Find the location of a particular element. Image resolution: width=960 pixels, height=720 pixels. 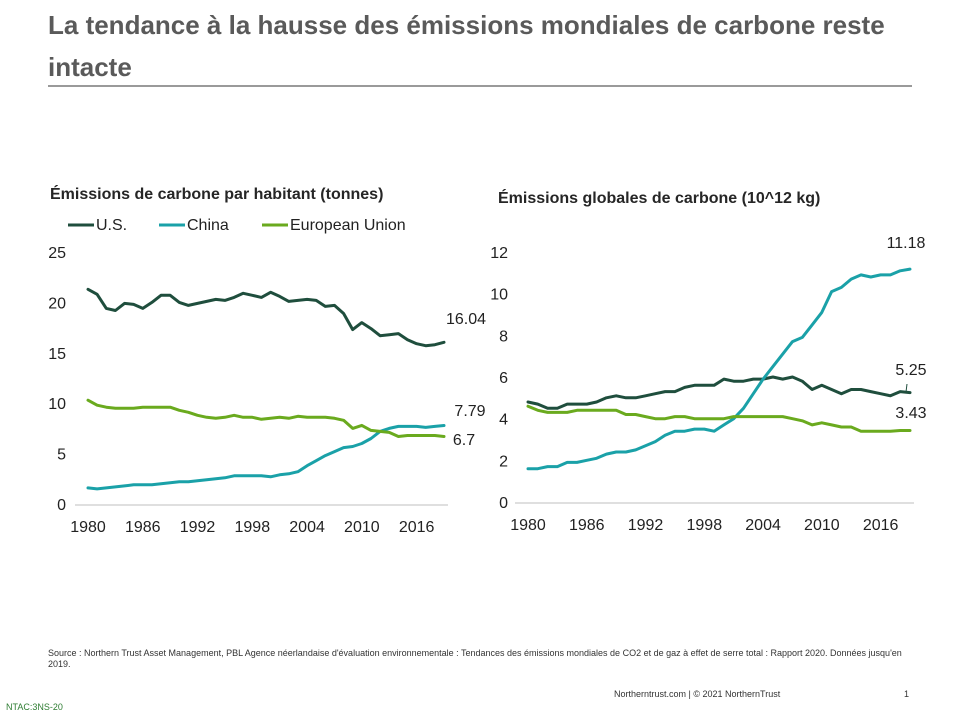

legend-label-china: China is located at coordinates (208, 225).